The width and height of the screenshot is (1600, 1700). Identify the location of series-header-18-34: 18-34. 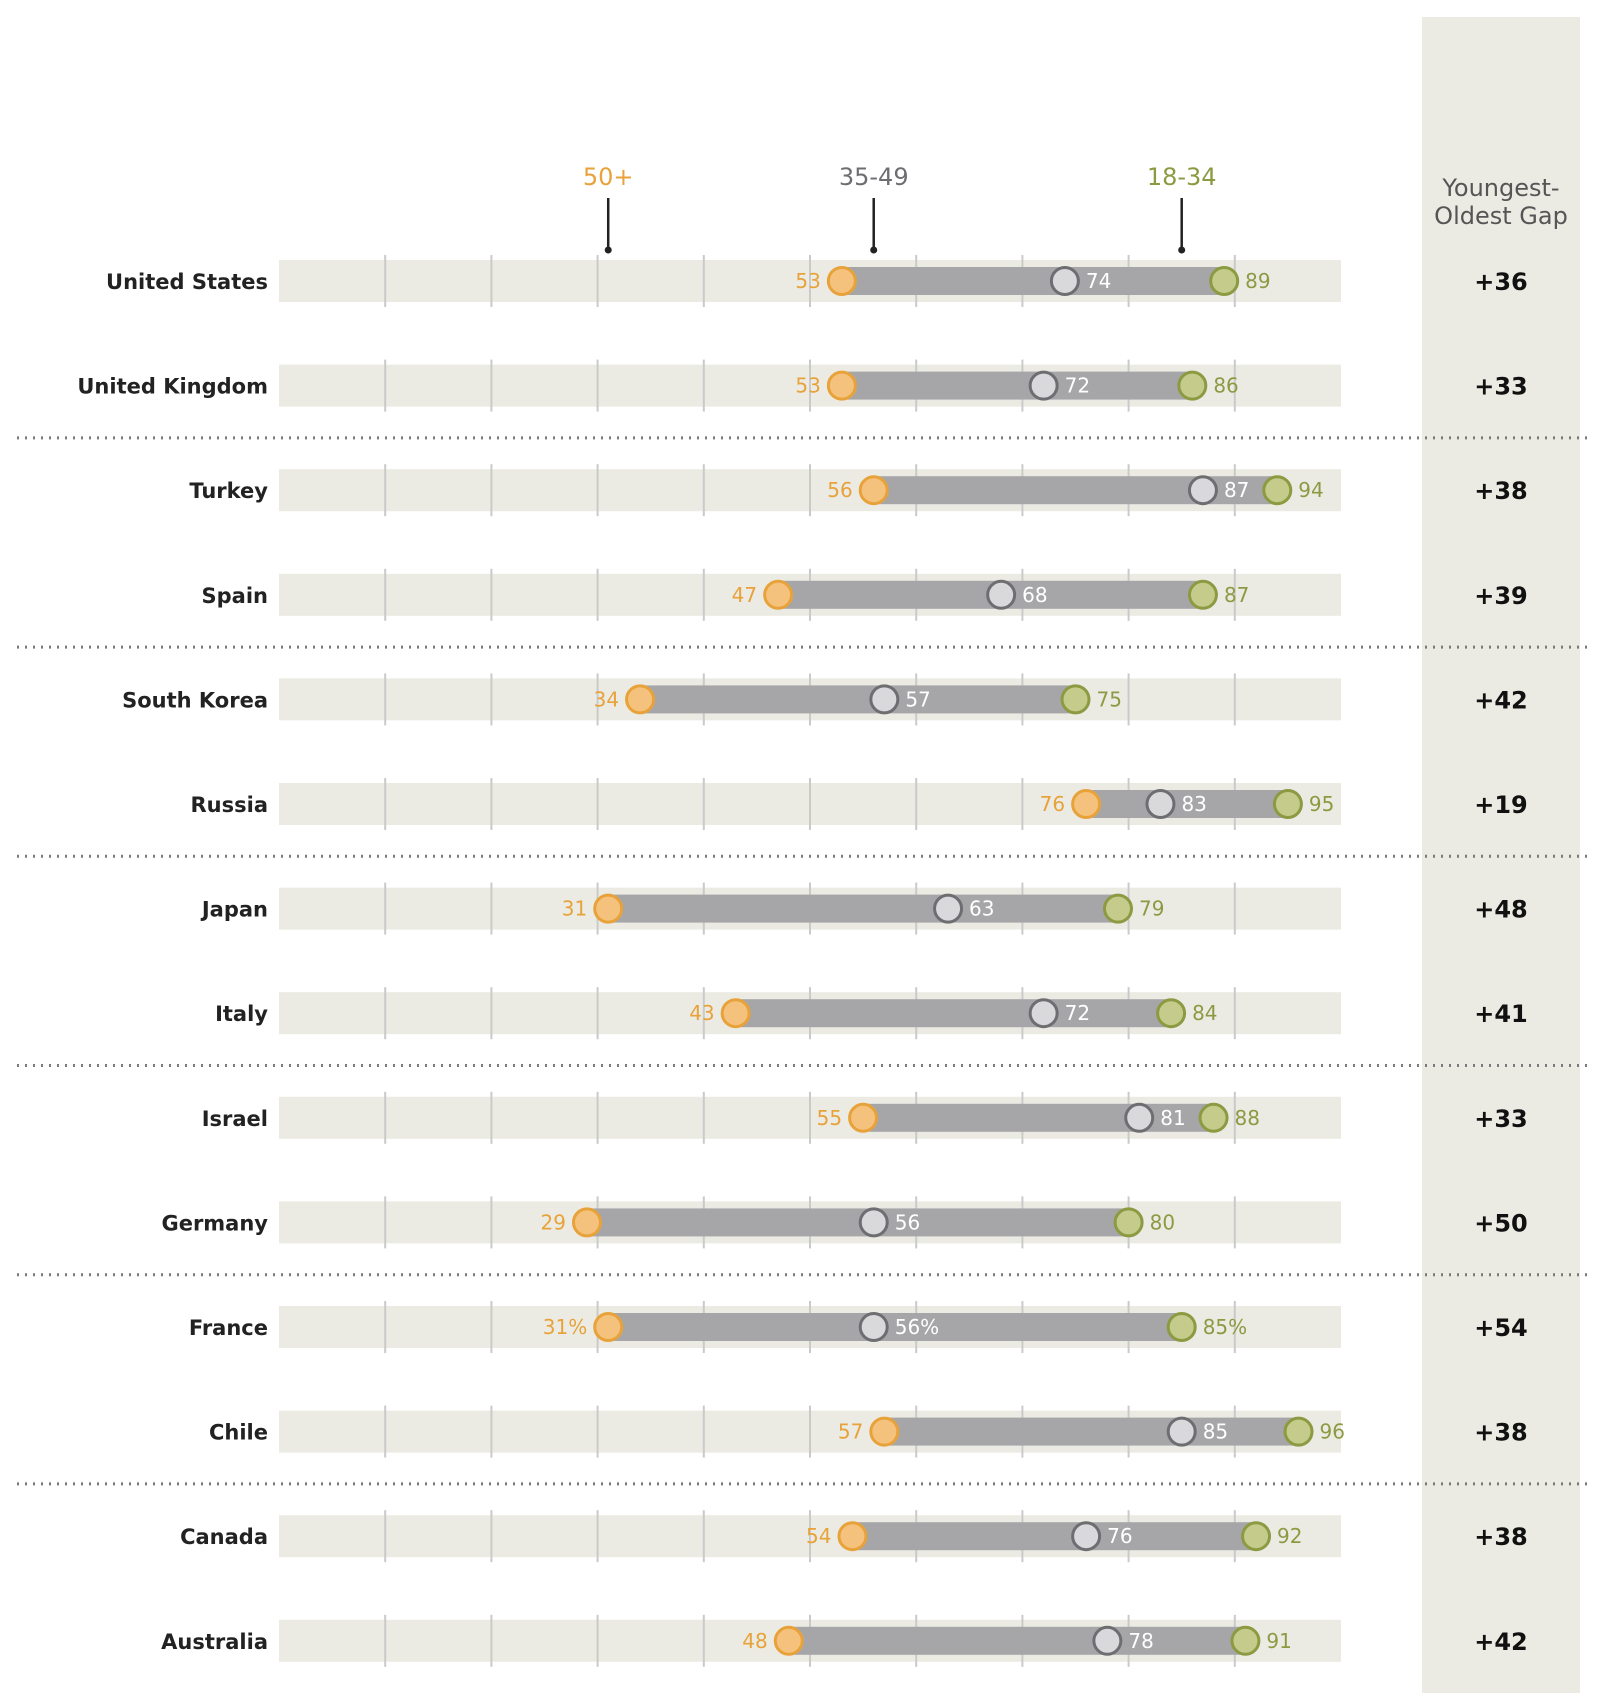
(1182, 177).